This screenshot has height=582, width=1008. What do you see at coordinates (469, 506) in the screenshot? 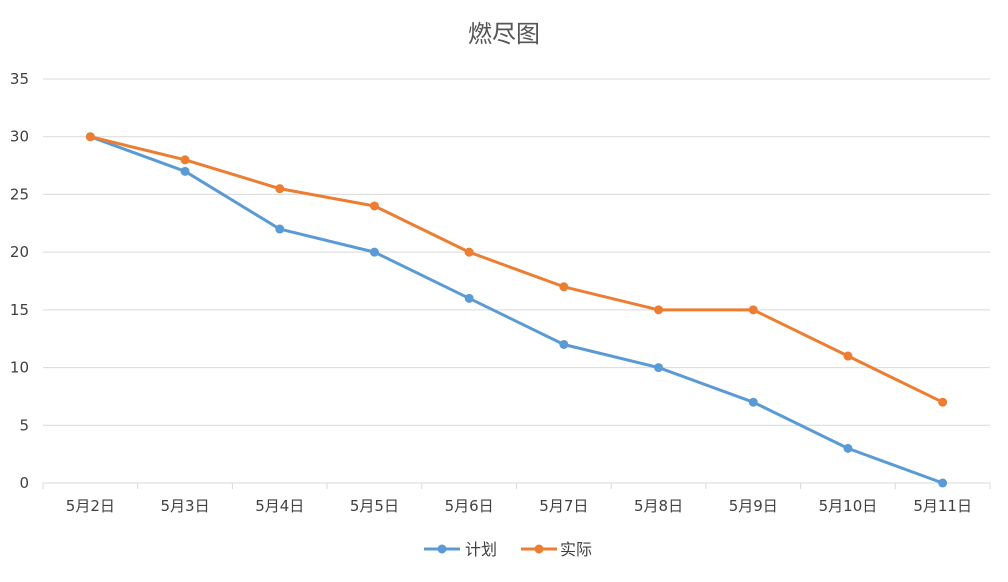
I see `x-tick-label: 5月6日` at bounding box center [469, 506].